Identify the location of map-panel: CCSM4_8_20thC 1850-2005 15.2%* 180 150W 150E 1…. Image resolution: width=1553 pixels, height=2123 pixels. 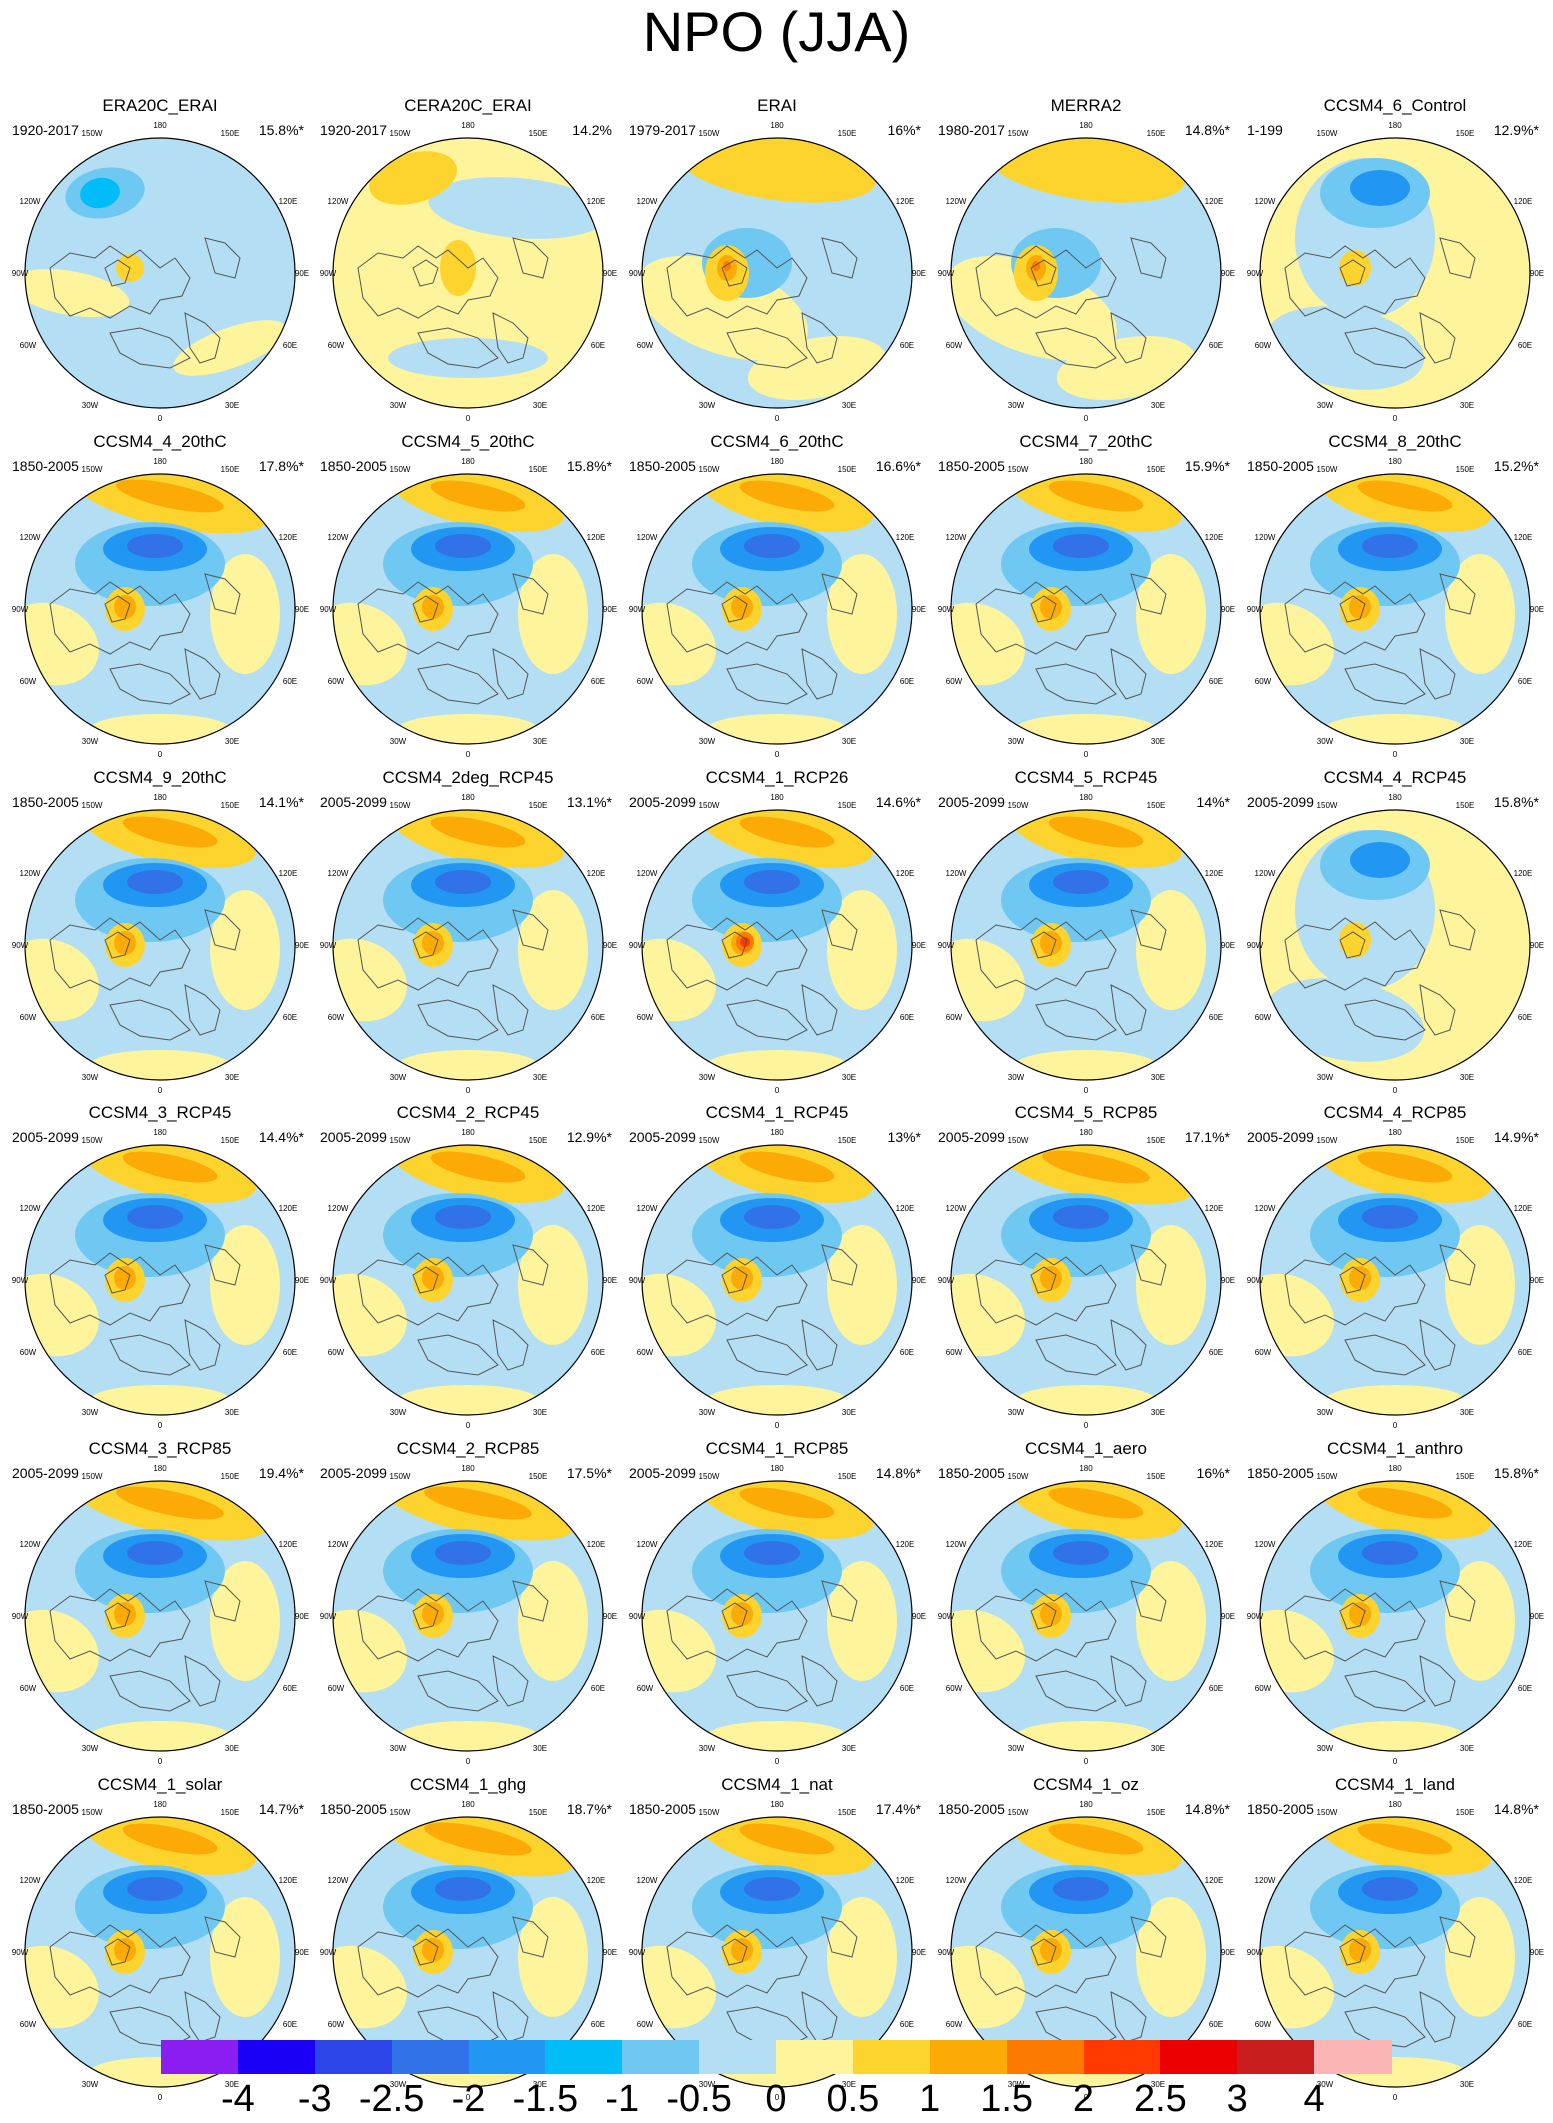
(1395, 597).